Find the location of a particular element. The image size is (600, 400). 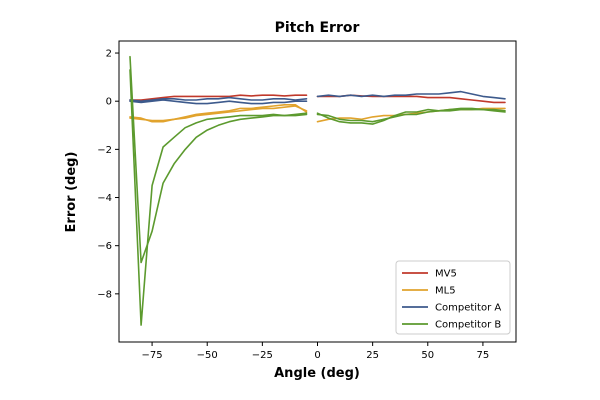

legend: MV5 ML5 Competitor A Competitor B is located at coordinates (453, 297).